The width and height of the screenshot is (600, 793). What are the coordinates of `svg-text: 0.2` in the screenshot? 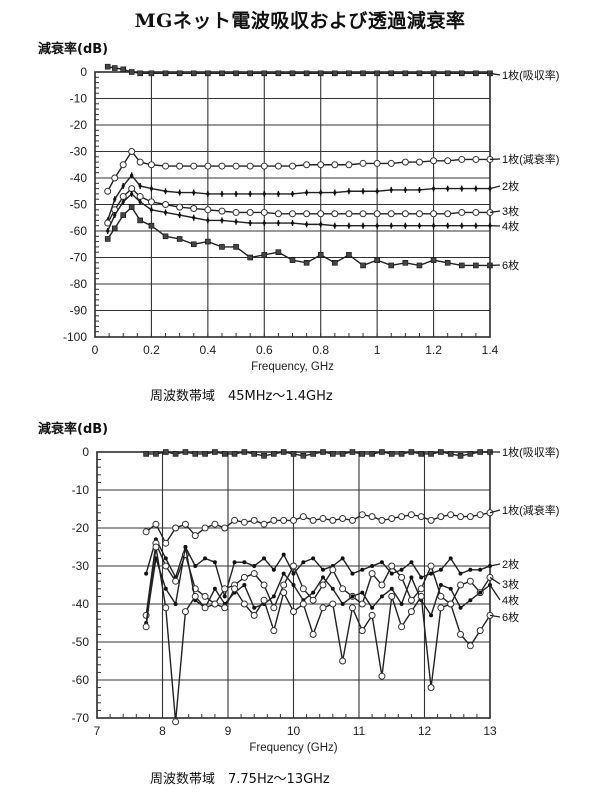 It's located at (151, 350).